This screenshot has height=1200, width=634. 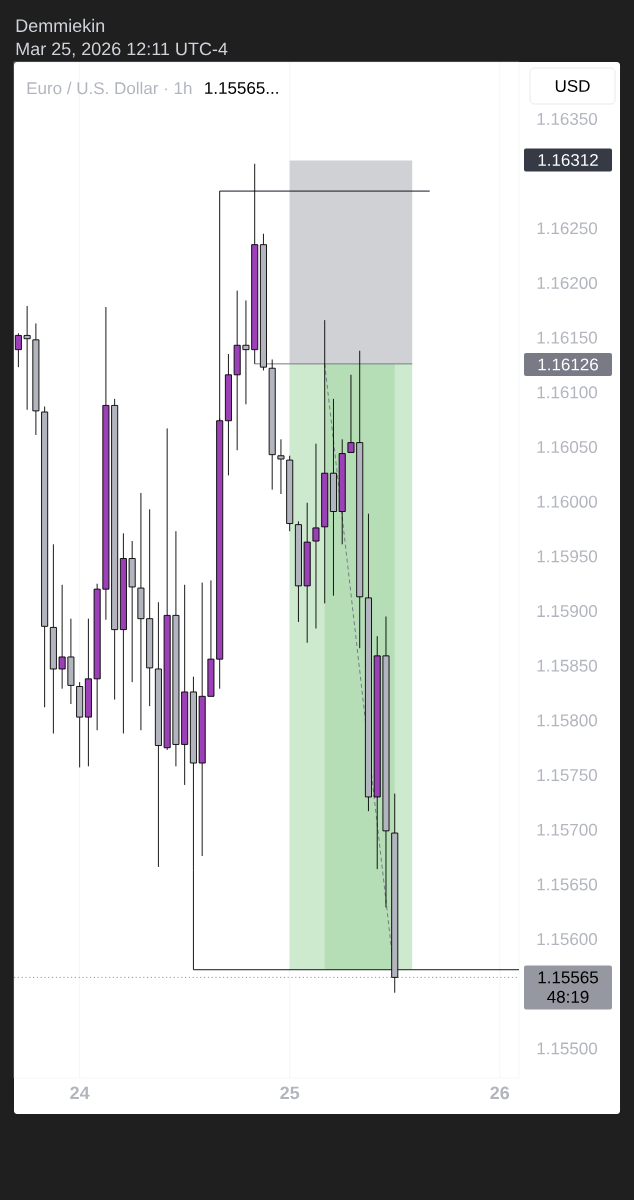 I want to click on y-tick-label: 1.15700, so click(x=567, y=829).